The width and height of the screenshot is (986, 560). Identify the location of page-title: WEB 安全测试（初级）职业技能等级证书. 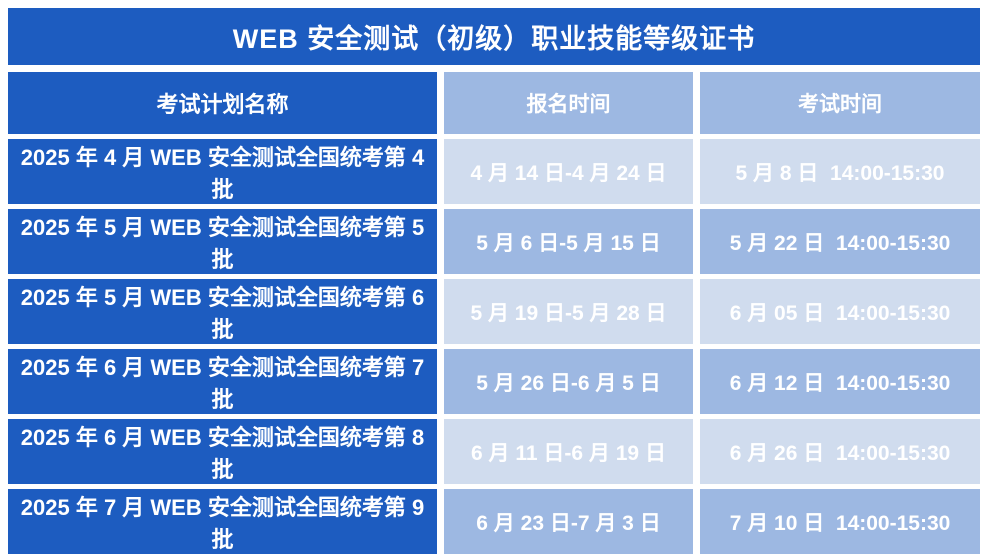
(494, 36).